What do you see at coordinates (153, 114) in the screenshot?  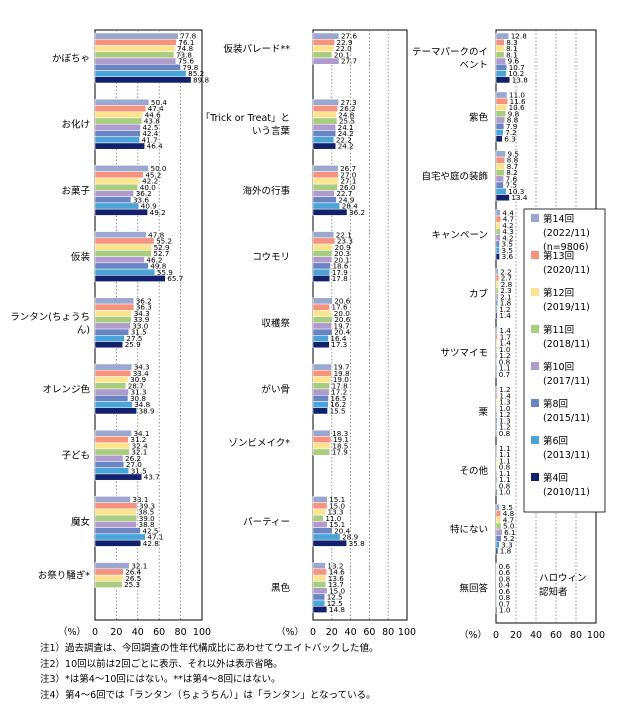 I see `data-label: 44.6` at bounding box center [153, 114].